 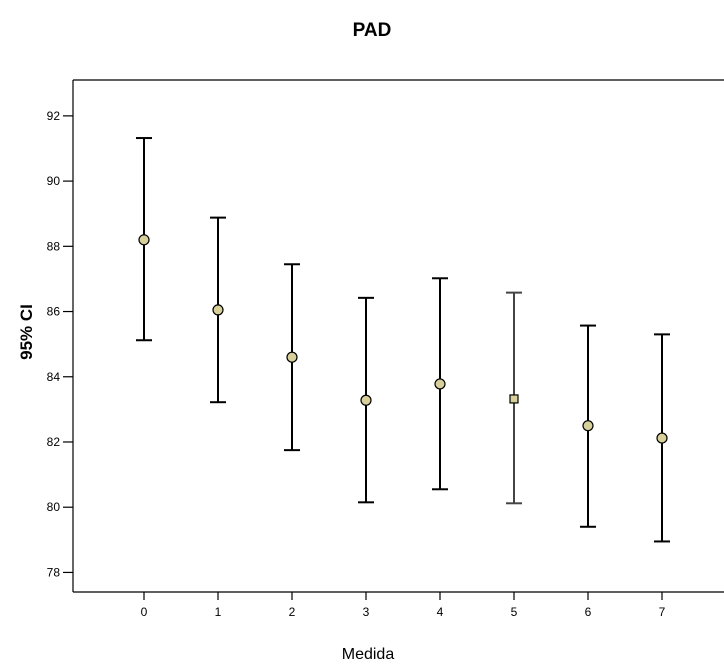 I want to click on x-tick-label: 1, so click(x=218, y=612).